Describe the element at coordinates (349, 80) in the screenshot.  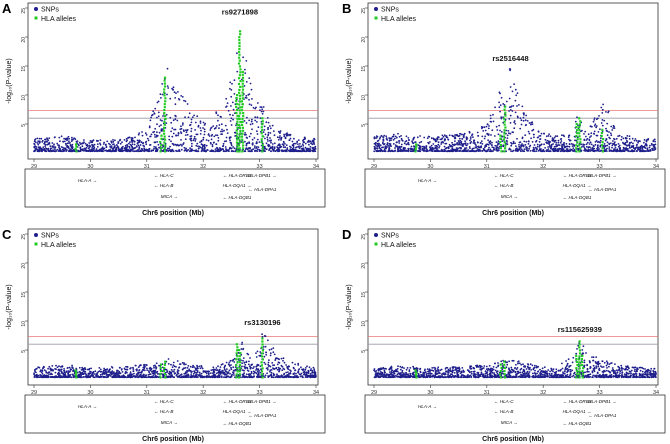
I see `y-axis-label: -log₁₀(P-value)` at that location.